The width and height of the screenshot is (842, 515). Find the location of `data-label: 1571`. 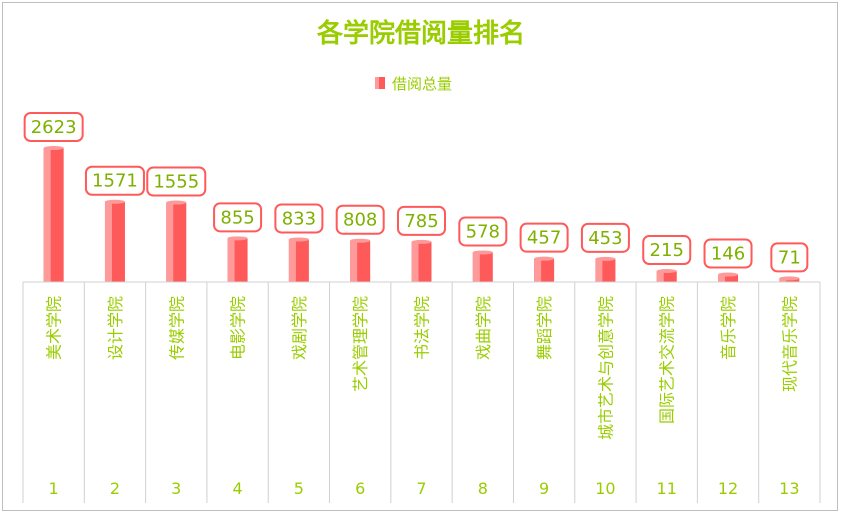

data-label: 1571 is located at coordinates (115, 181).